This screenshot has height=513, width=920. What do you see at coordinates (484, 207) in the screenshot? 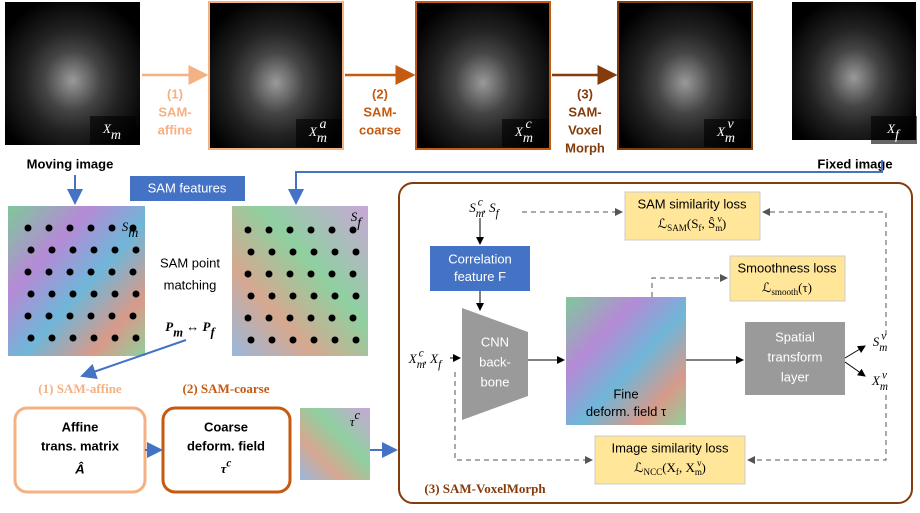
I see `input-label: Smc, Sf` at bounding box center [484, 207].